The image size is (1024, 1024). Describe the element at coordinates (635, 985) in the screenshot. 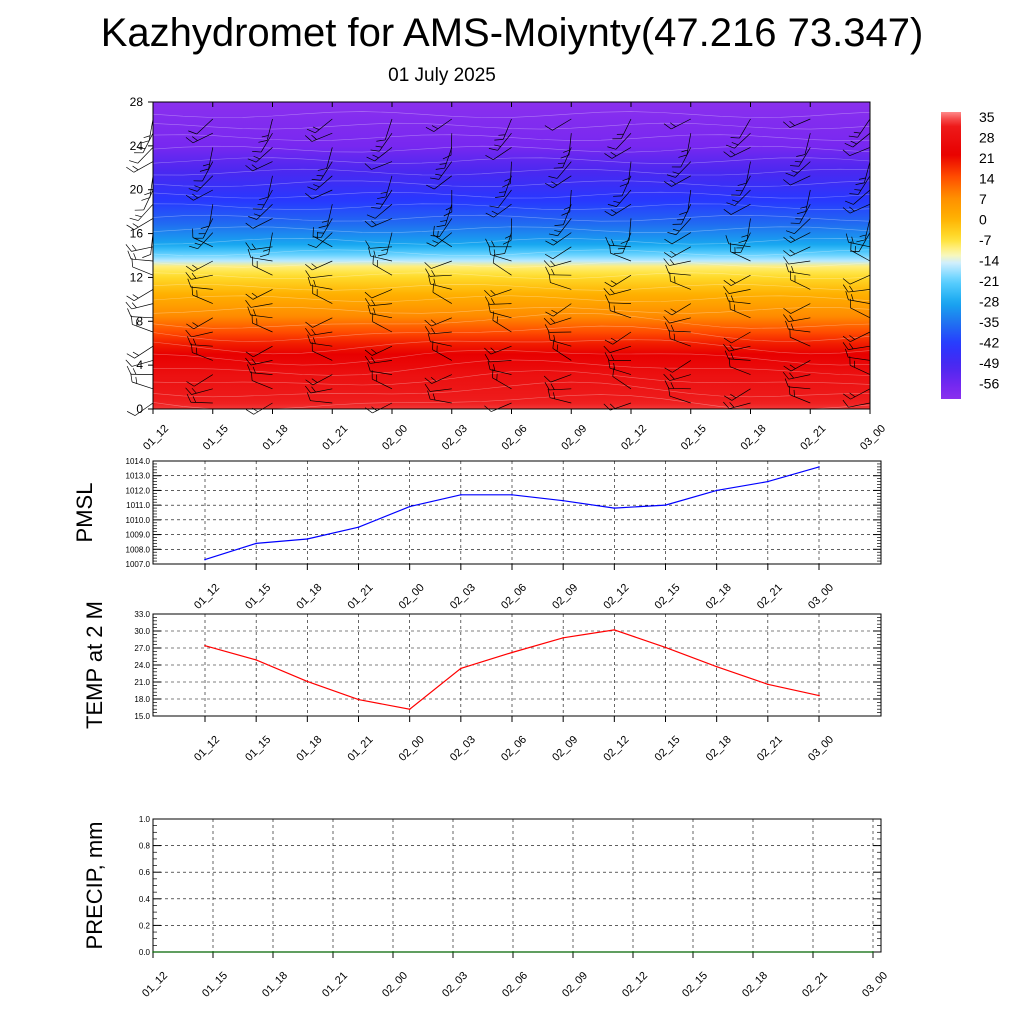

I see `x-tick-label: 02_12` at that location.